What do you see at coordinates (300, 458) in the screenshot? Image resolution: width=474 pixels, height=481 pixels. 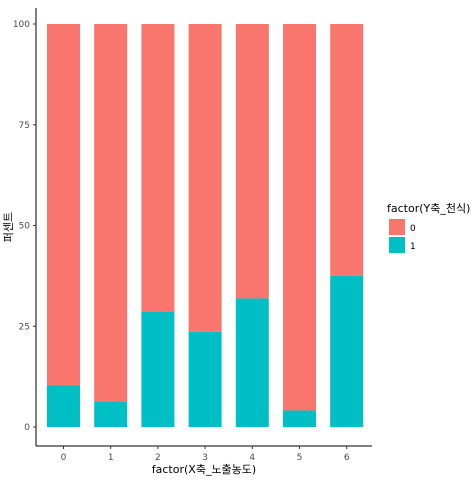 I see `x-tick-label-5: 5` at bounding box center [300, 458].